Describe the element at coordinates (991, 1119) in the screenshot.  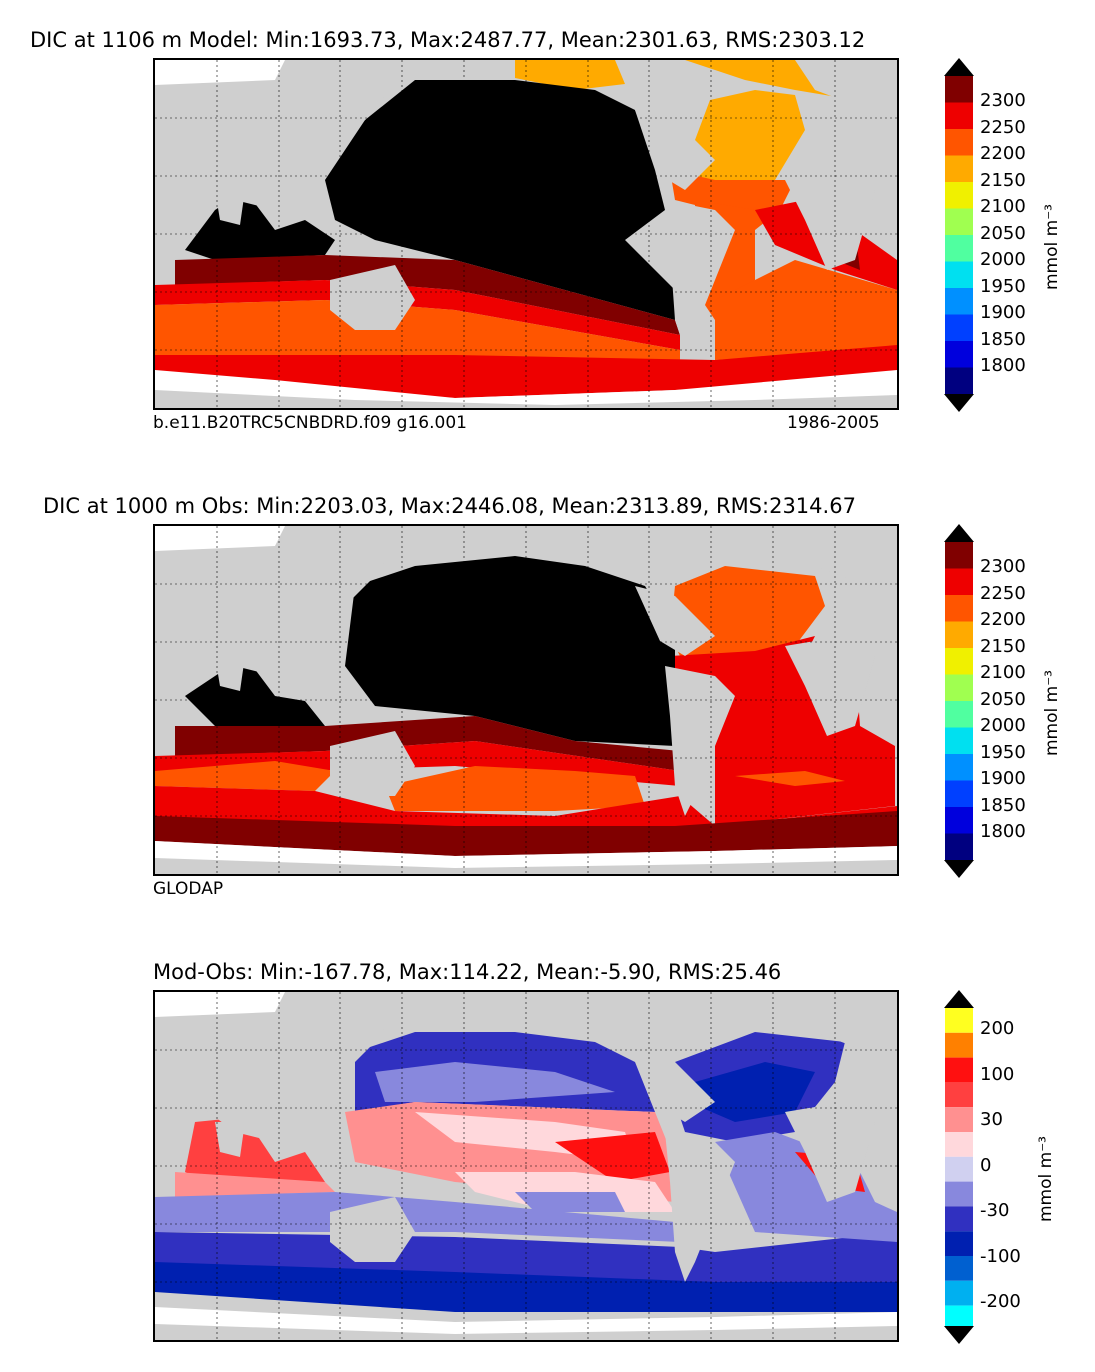
I see `cb-tick: 30` at that location.